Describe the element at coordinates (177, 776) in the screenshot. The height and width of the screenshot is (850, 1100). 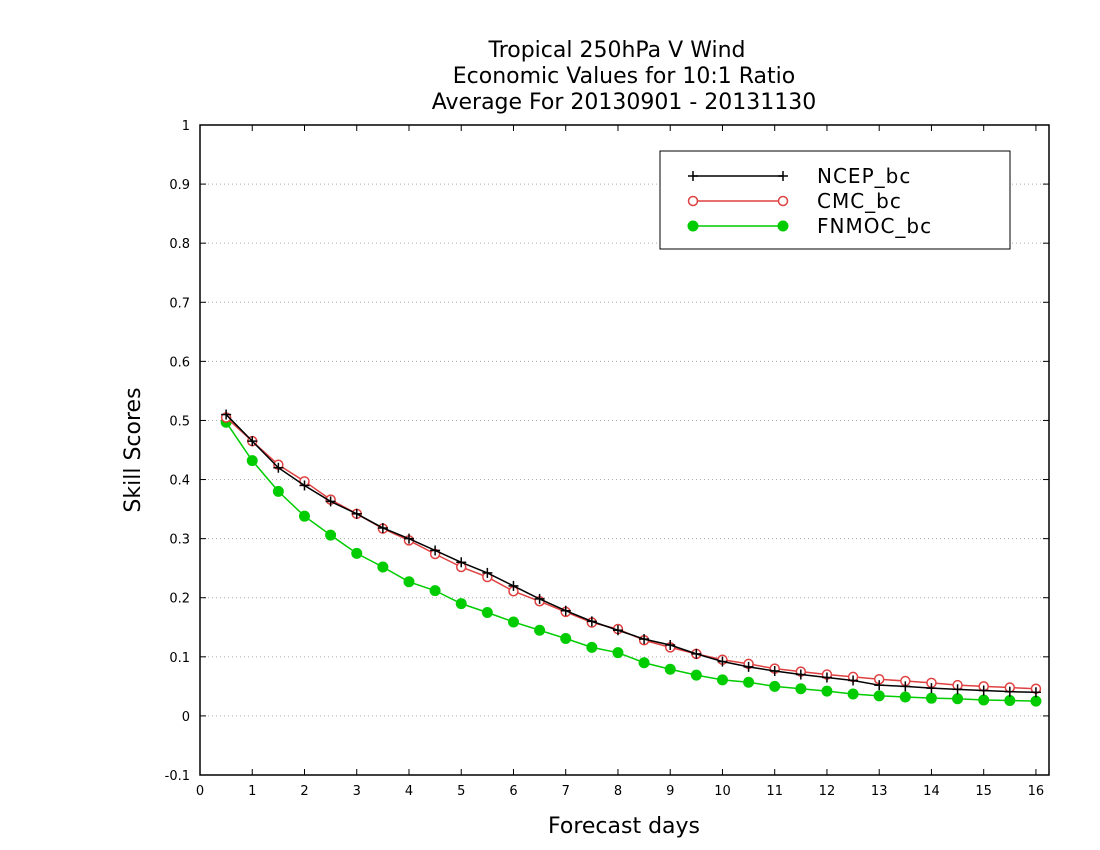
I see `y-tick-label: -0.1` at that location.